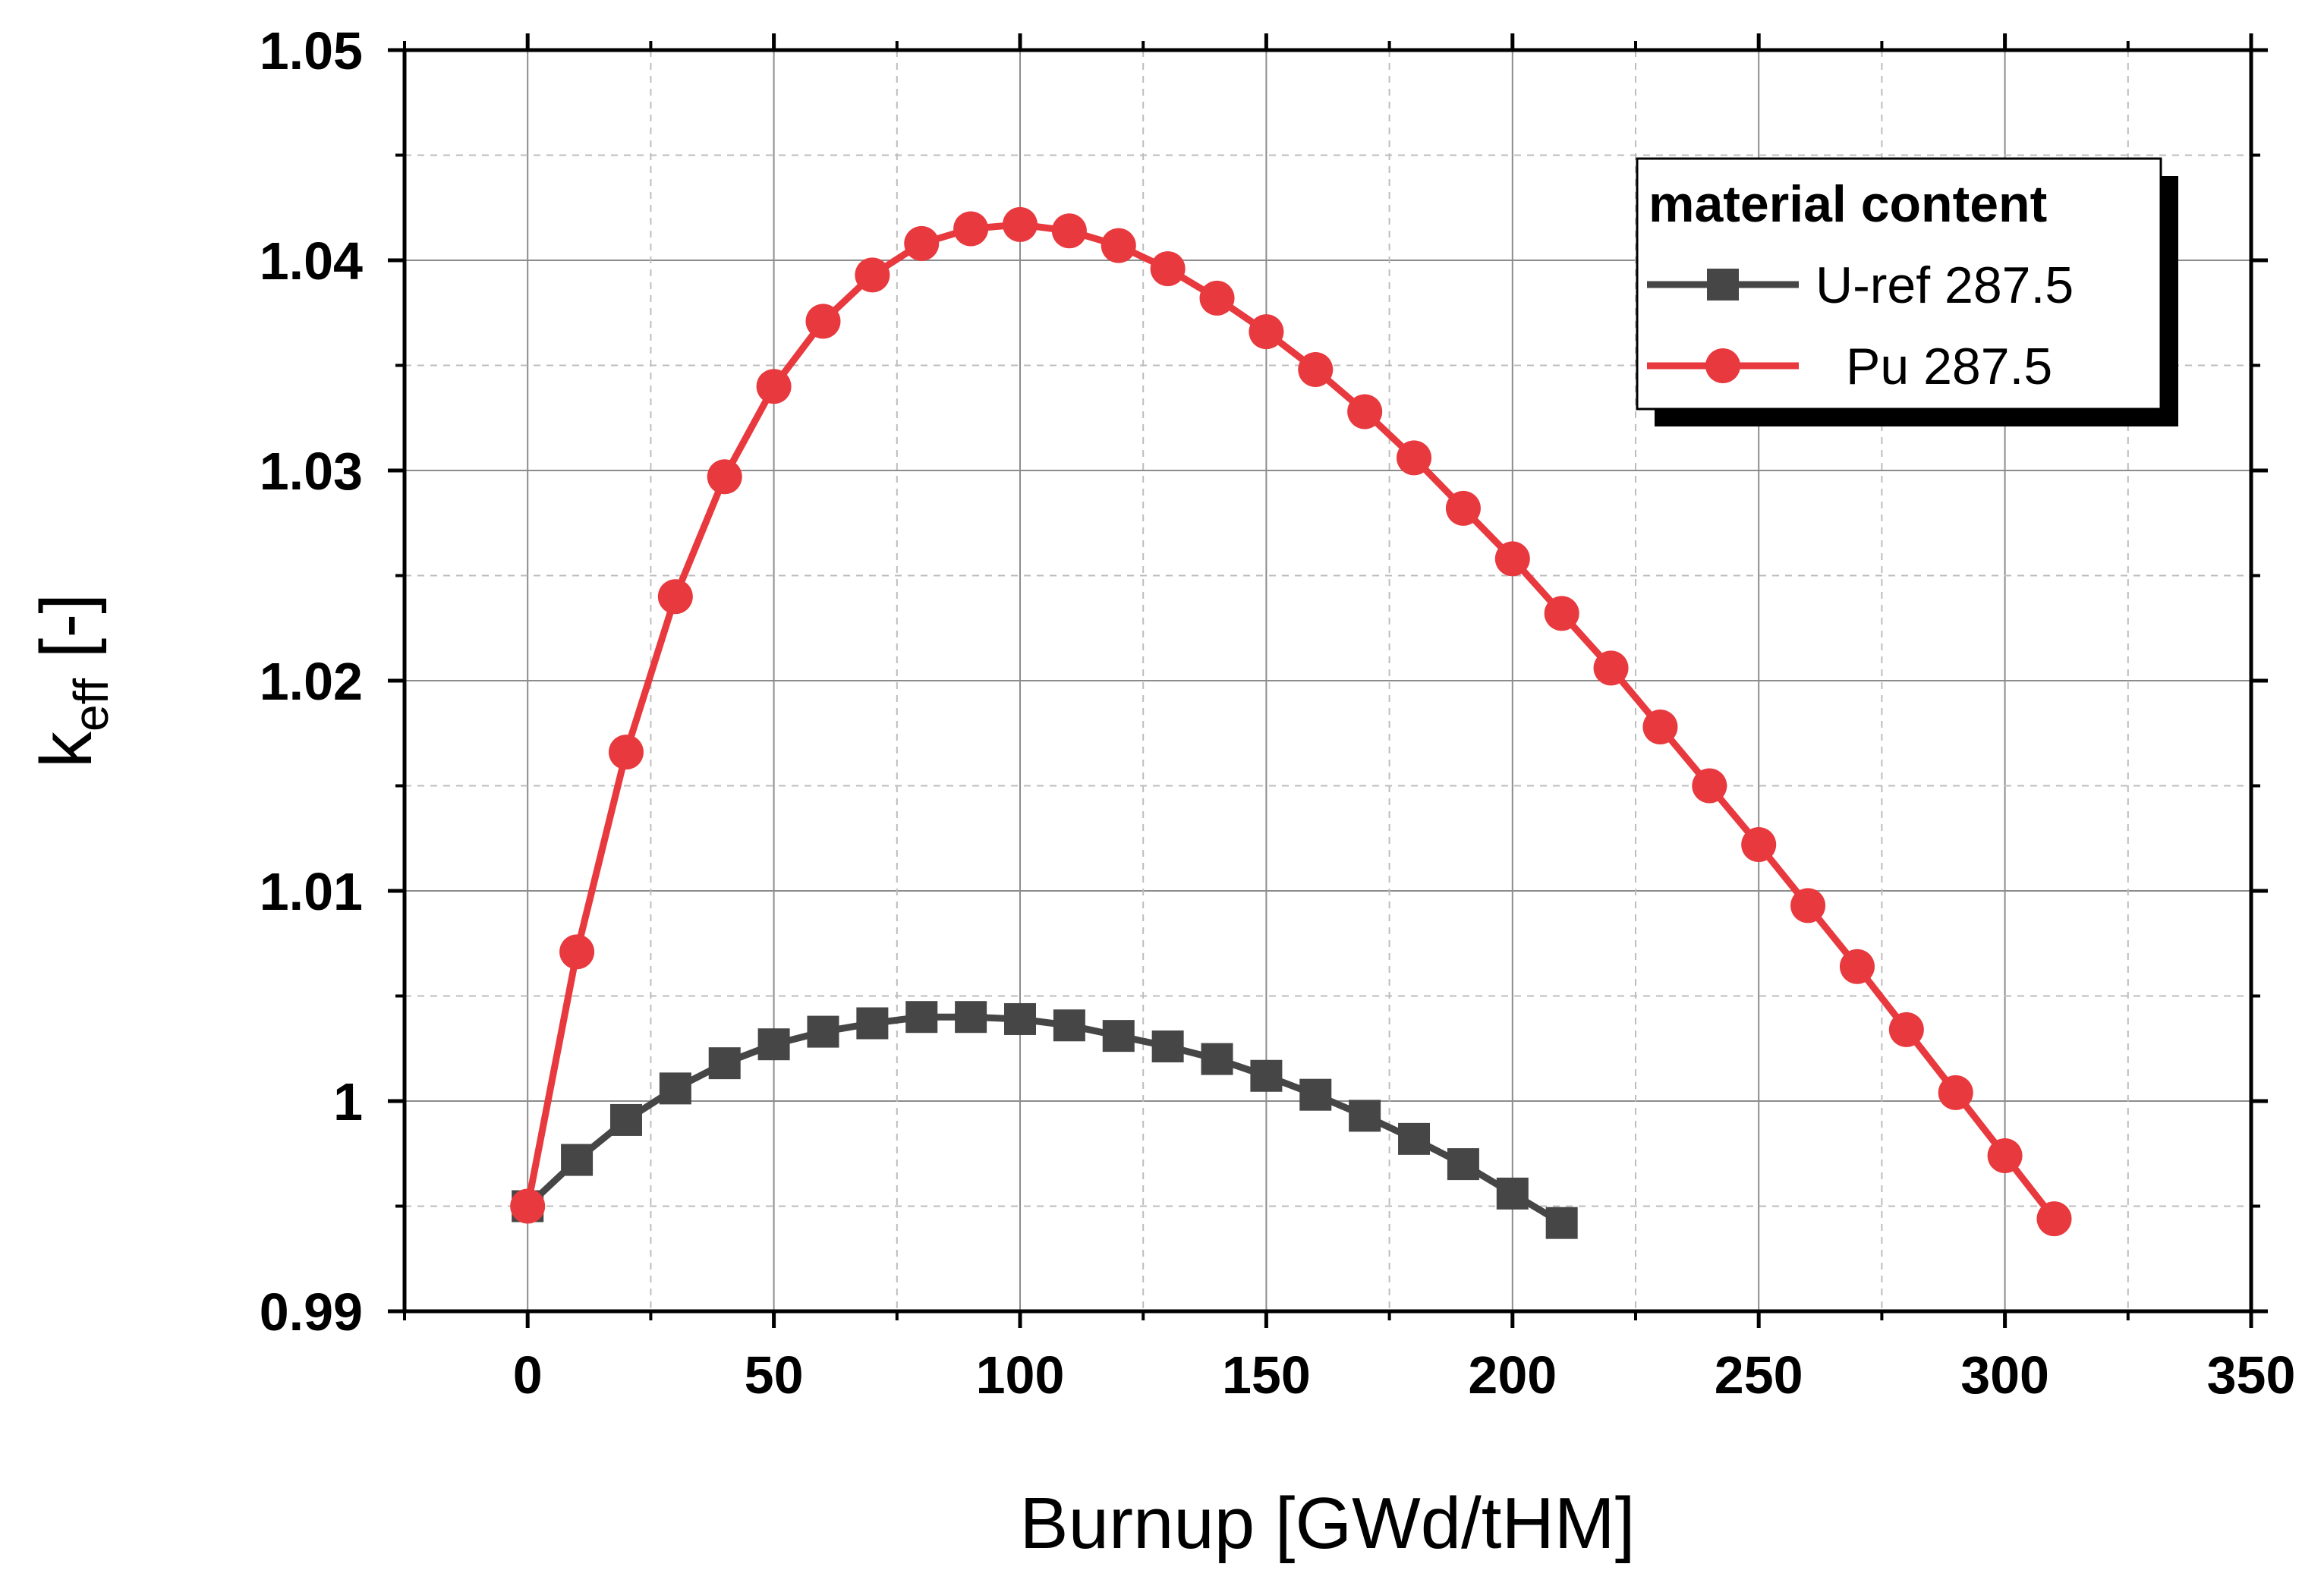  Describe the element at coordinates (312, 681) in the screenshot. I see `y-tick-label: 1.02` at that location.